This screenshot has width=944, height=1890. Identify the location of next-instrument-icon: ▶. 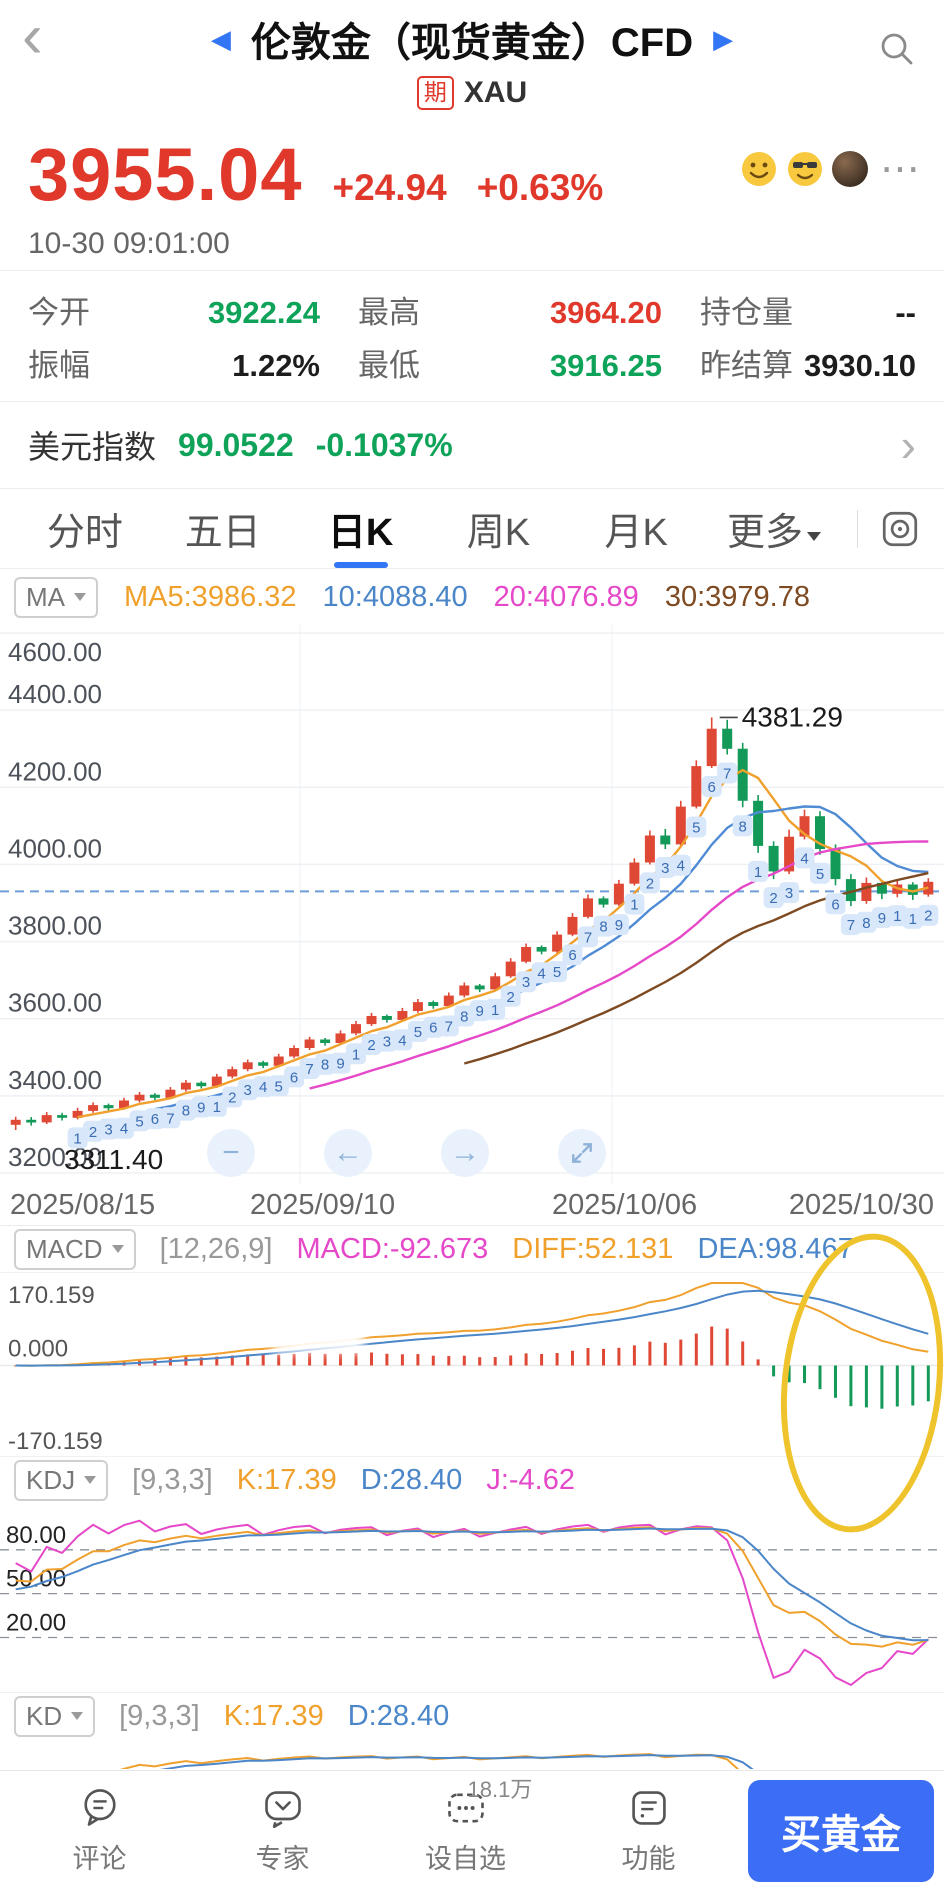
(723, 39).